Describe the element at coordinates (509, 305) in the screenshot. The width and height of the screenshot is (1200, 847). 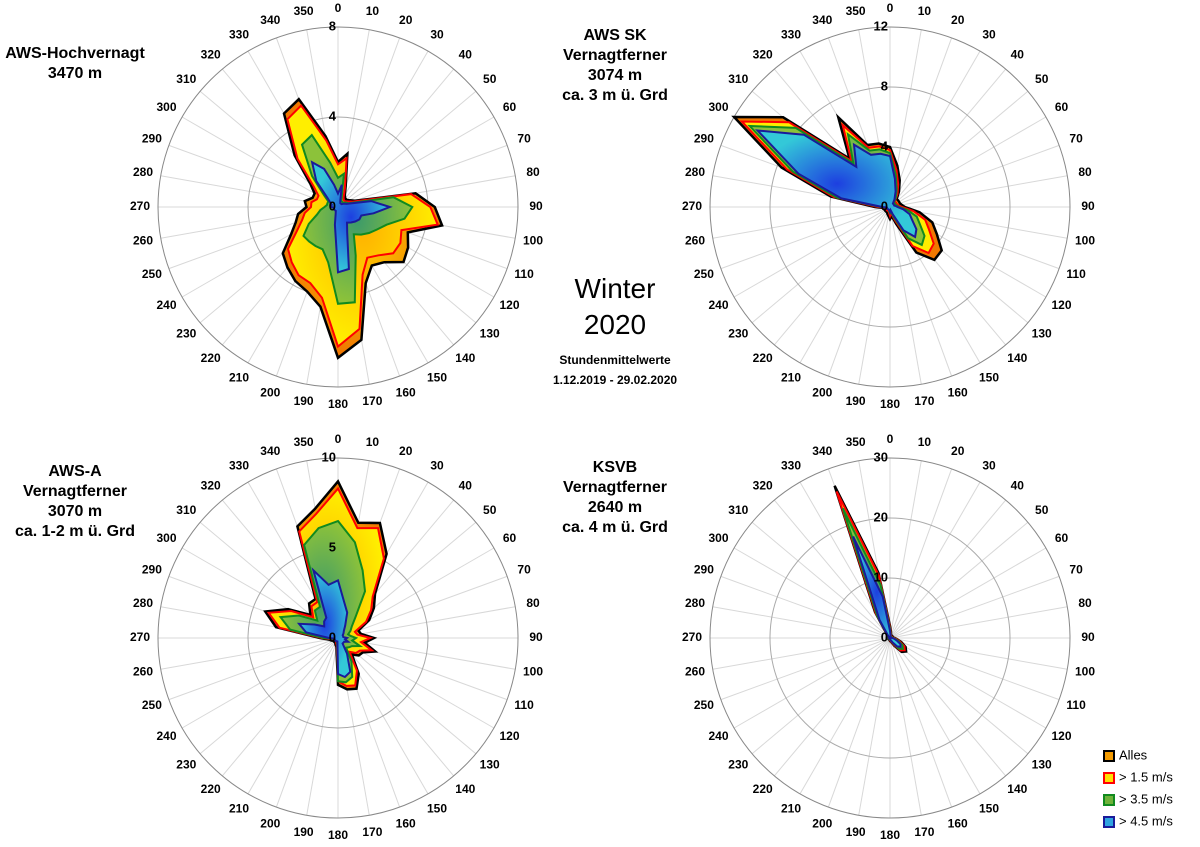
I see `direction-label: 120` at that location.